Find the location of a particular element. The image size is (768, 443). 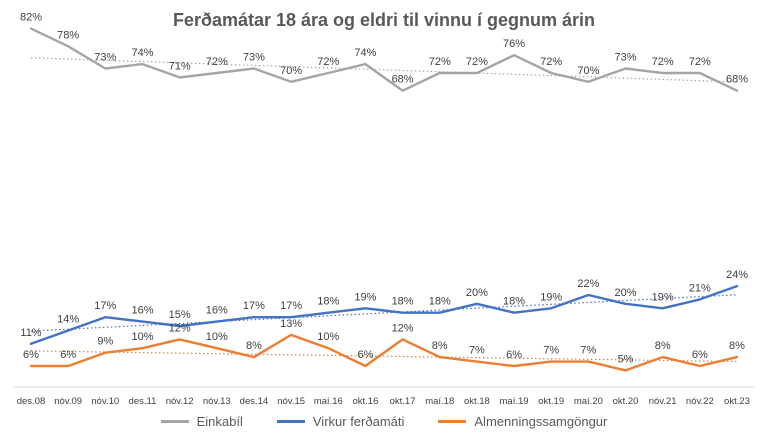

legend-swatch-virkur is located at coordinates (290, 421).